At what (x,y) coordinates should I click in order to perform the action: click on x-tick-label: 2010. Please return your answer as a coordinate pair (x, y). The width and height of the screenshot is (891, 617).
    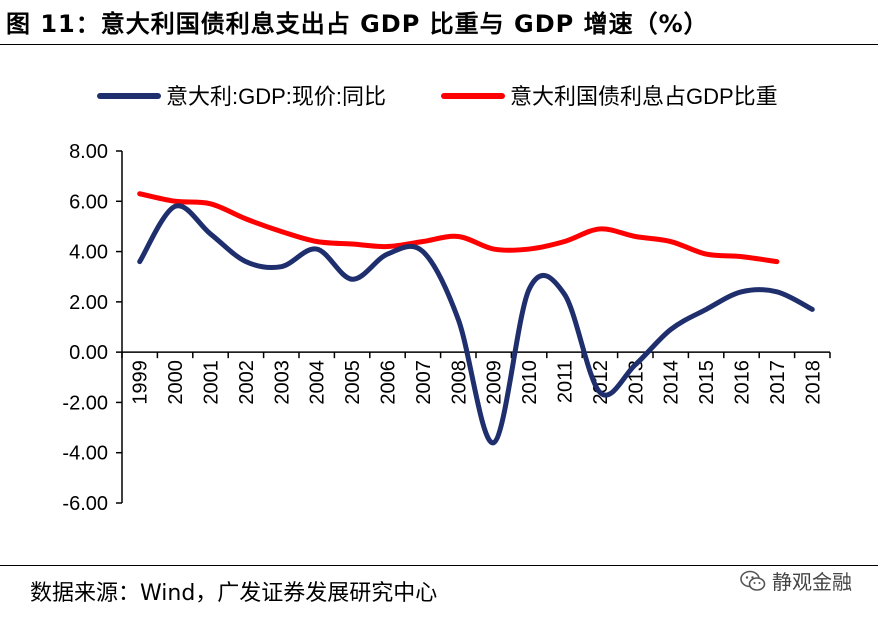
    Looking at the image, I should click on (530, 382).